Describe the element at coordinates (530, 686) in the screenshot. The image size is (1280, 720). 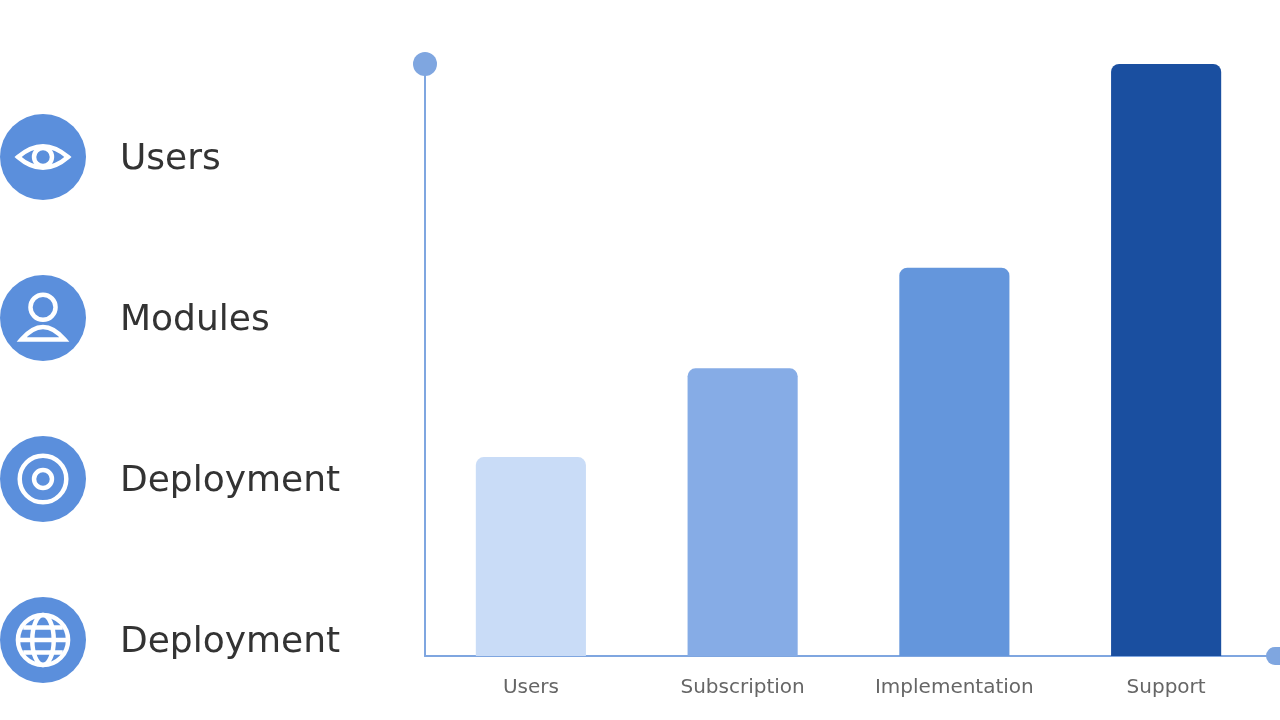
I see `x-tick-label: Users` at that location.